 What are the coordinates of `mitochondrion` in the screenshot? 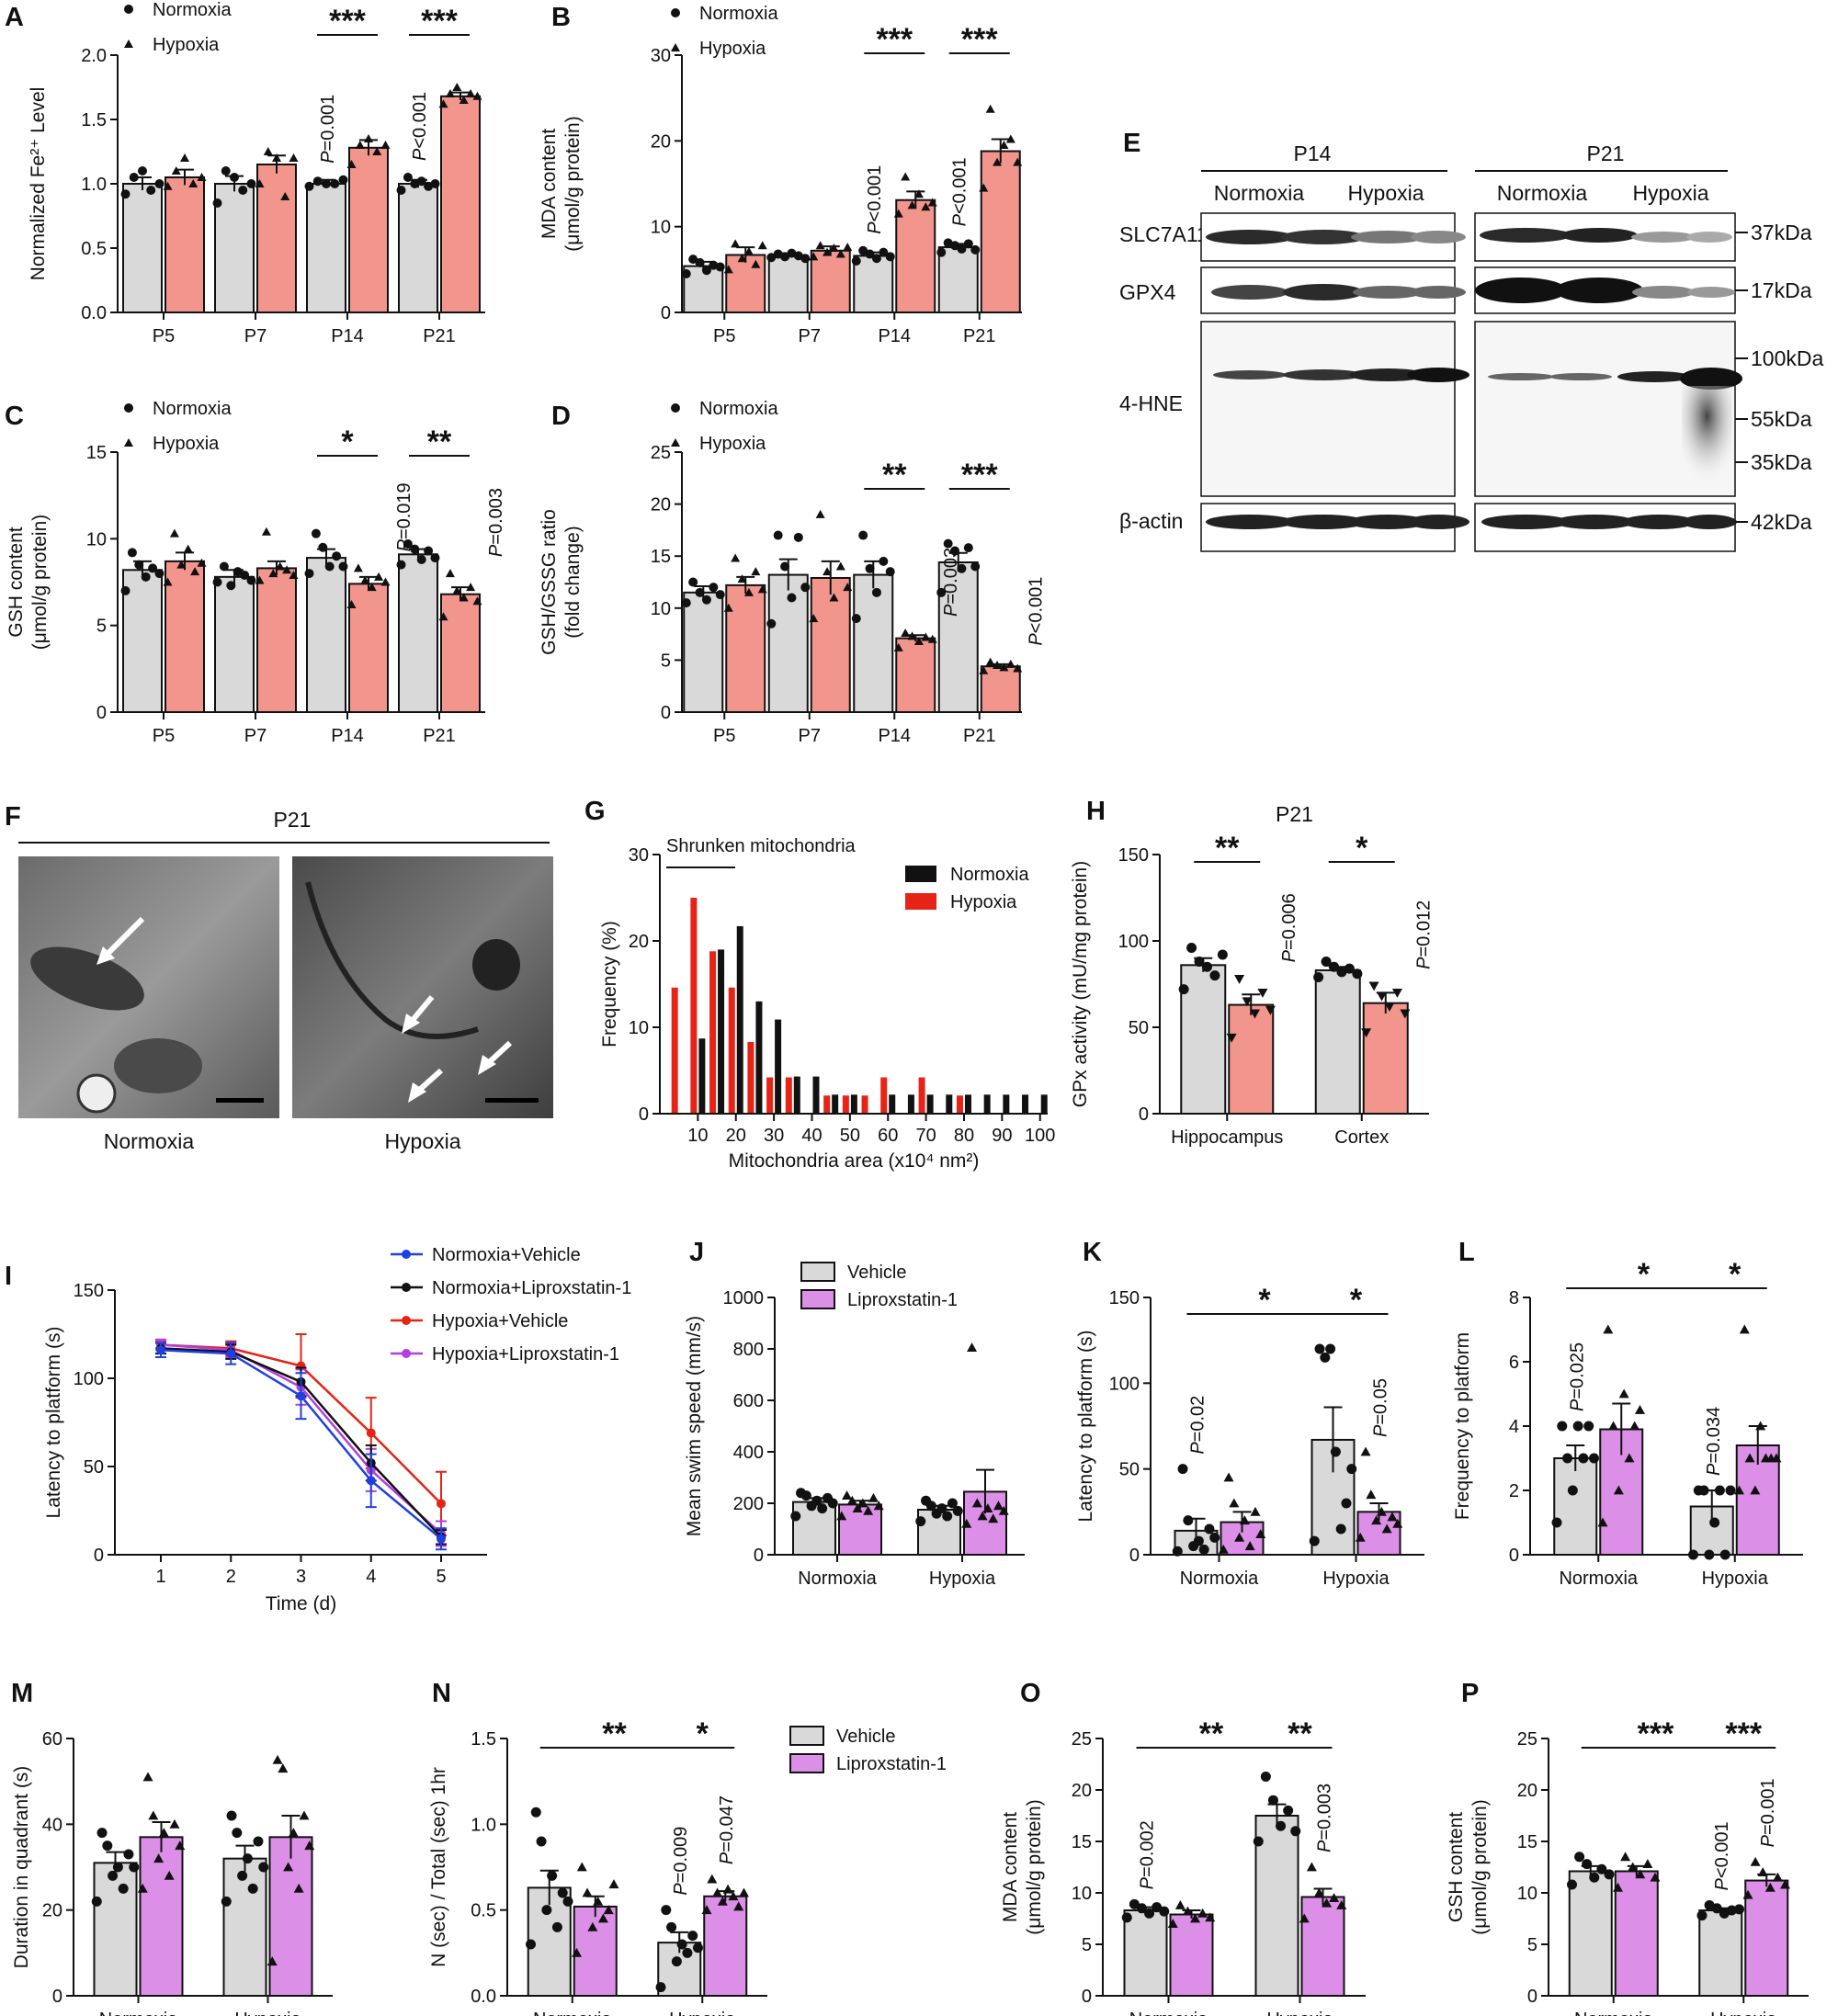 It's located at (87, 978).